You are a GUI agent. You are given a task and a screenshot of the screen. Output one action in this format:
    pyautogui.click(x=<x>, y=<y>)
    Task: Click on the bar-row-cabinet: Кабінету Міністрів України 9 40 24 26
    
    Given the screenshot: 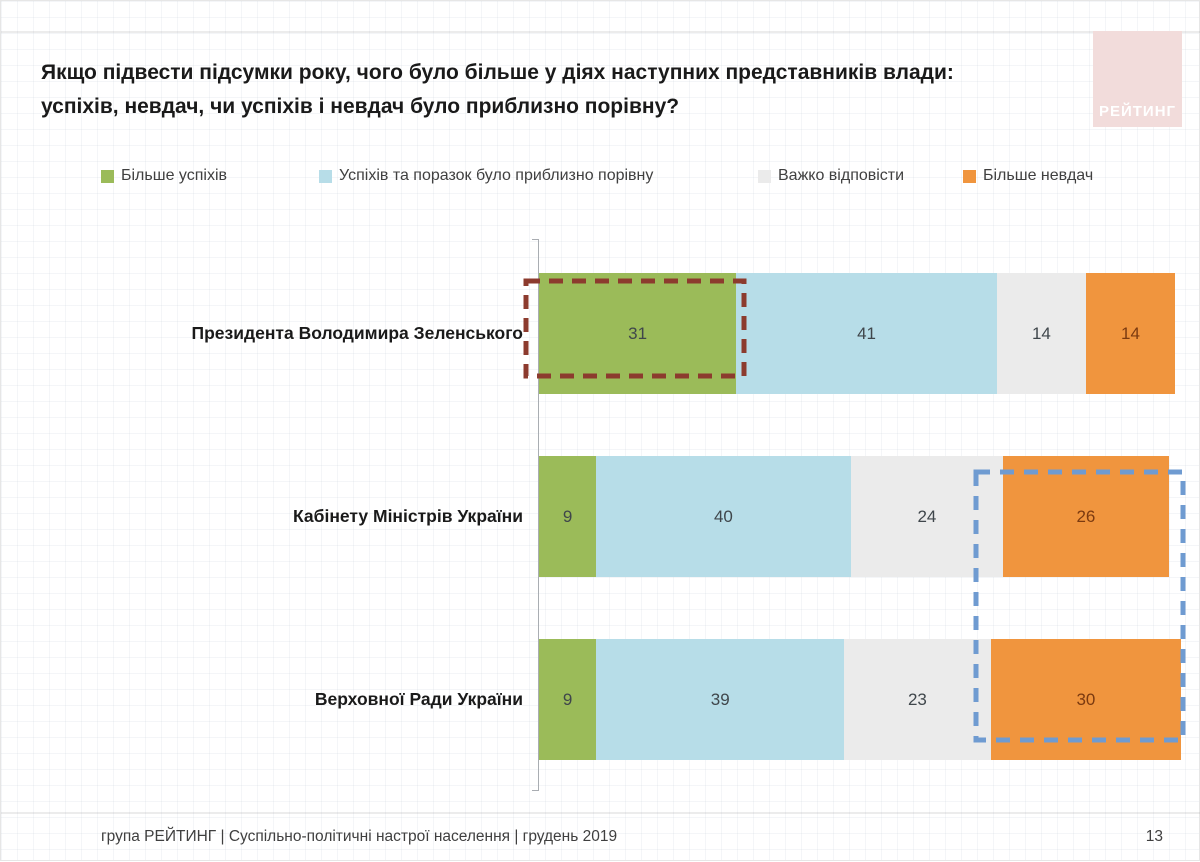 What is the action you would take?
    pyautogui.click(x=600, y=516)
    